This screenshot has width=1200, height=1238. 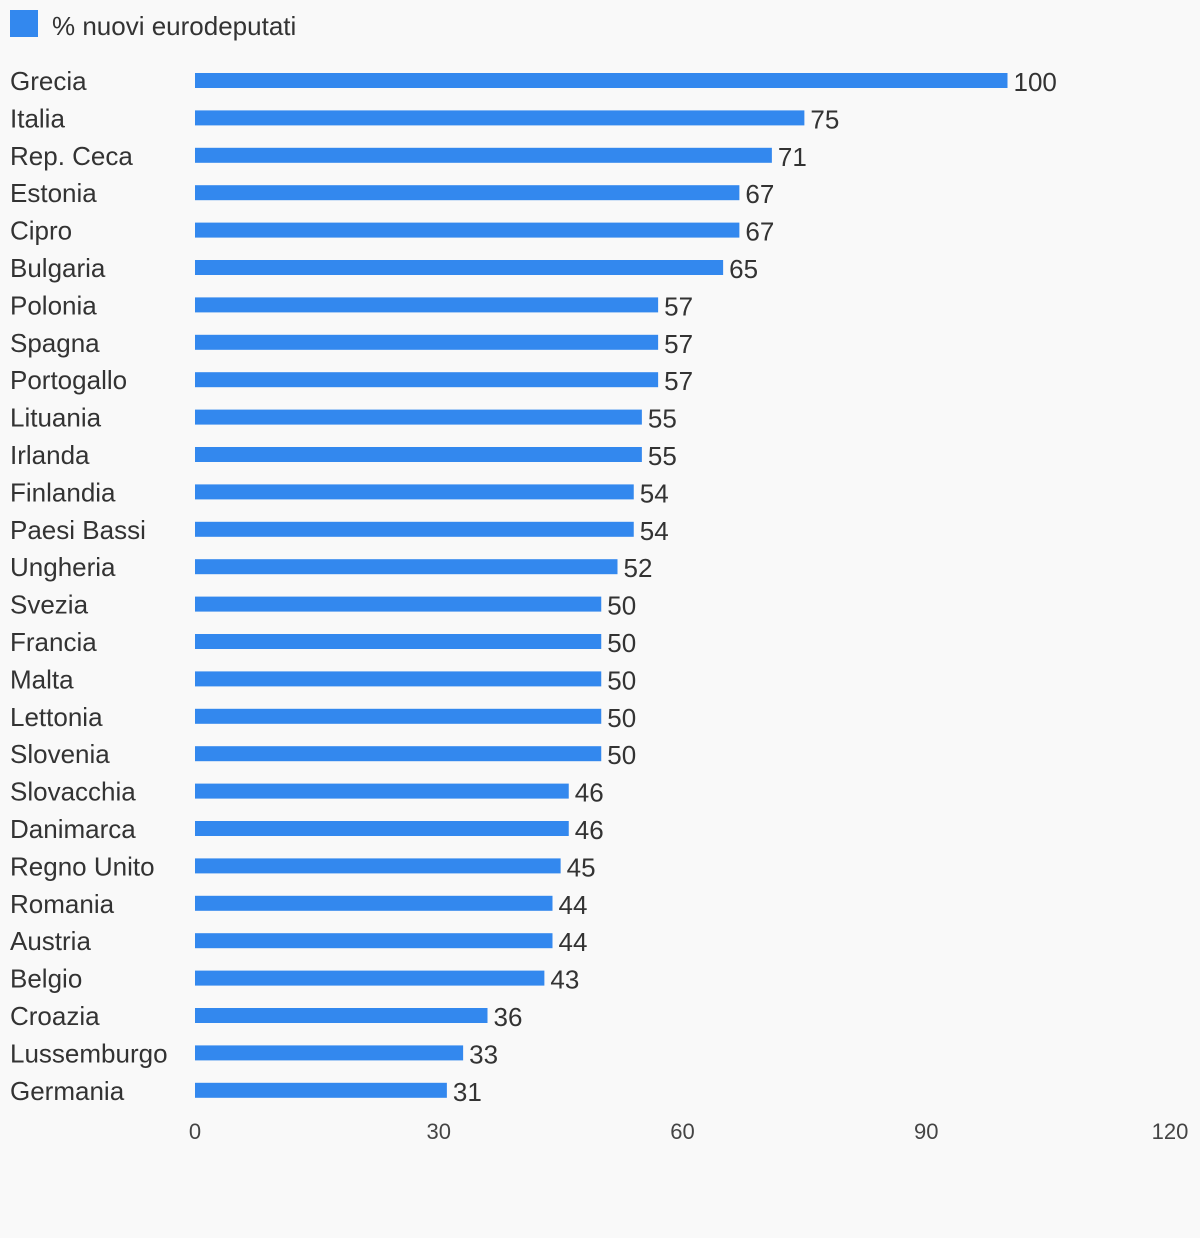 What do you see at coordinates (46, 979) in the screenshot?
I see `category-label: Belgio` at bounding box center [46, 979].